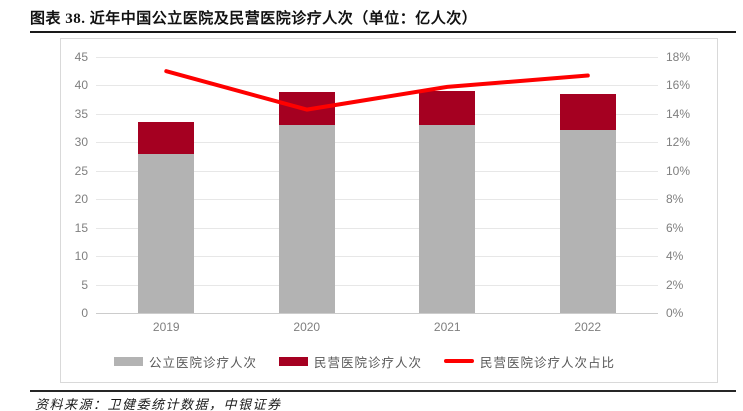  Describe the element at coordinates (678, 170) in the screenshot. I see `y-axis-tick-right: 10%` at that location.